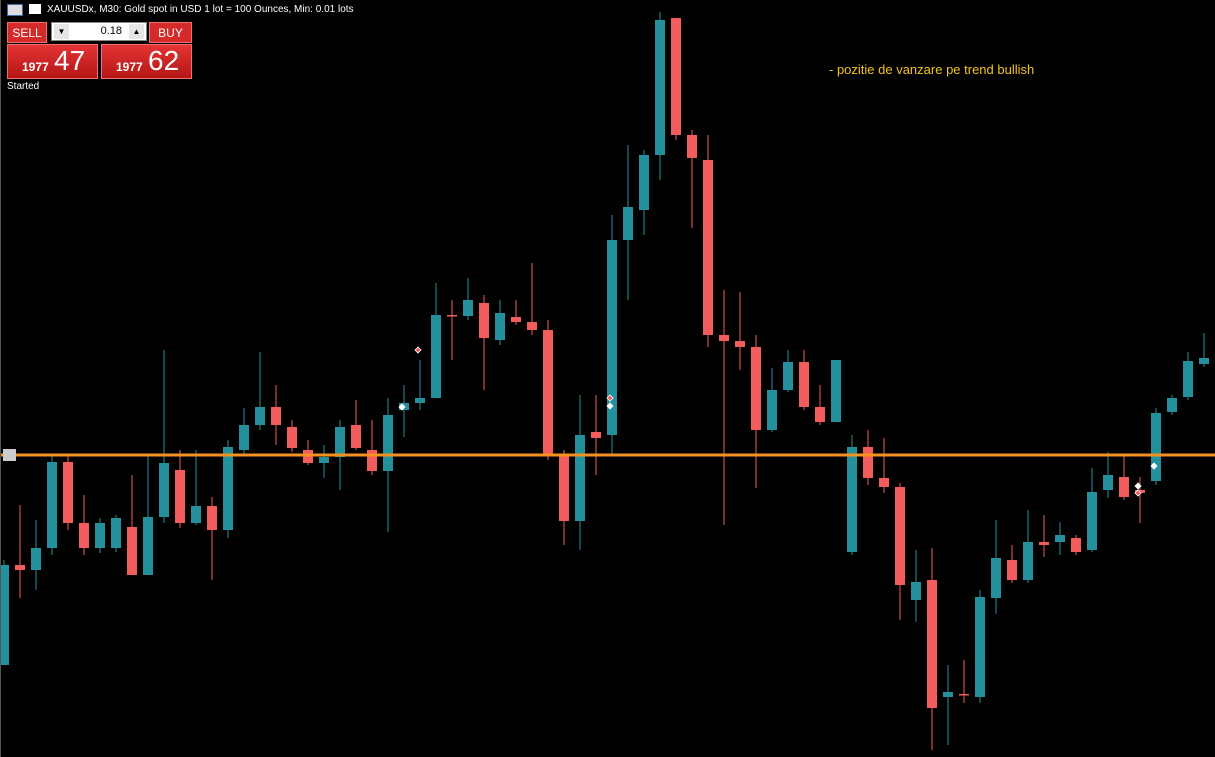 The width and height of the screenshot is (1215, 757). Describe the element at coordinates (136, 31) in the screenshot. I see `volume-up: ▲` at that location.